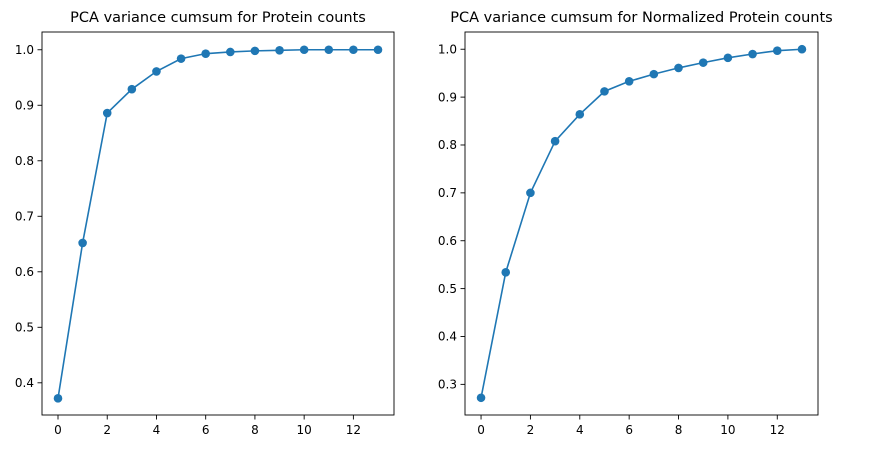 The height and width of the screenshot is (449, 870). I want to click on chart-title: PCA variance cumsum for Protein counts, so click(218, 18).